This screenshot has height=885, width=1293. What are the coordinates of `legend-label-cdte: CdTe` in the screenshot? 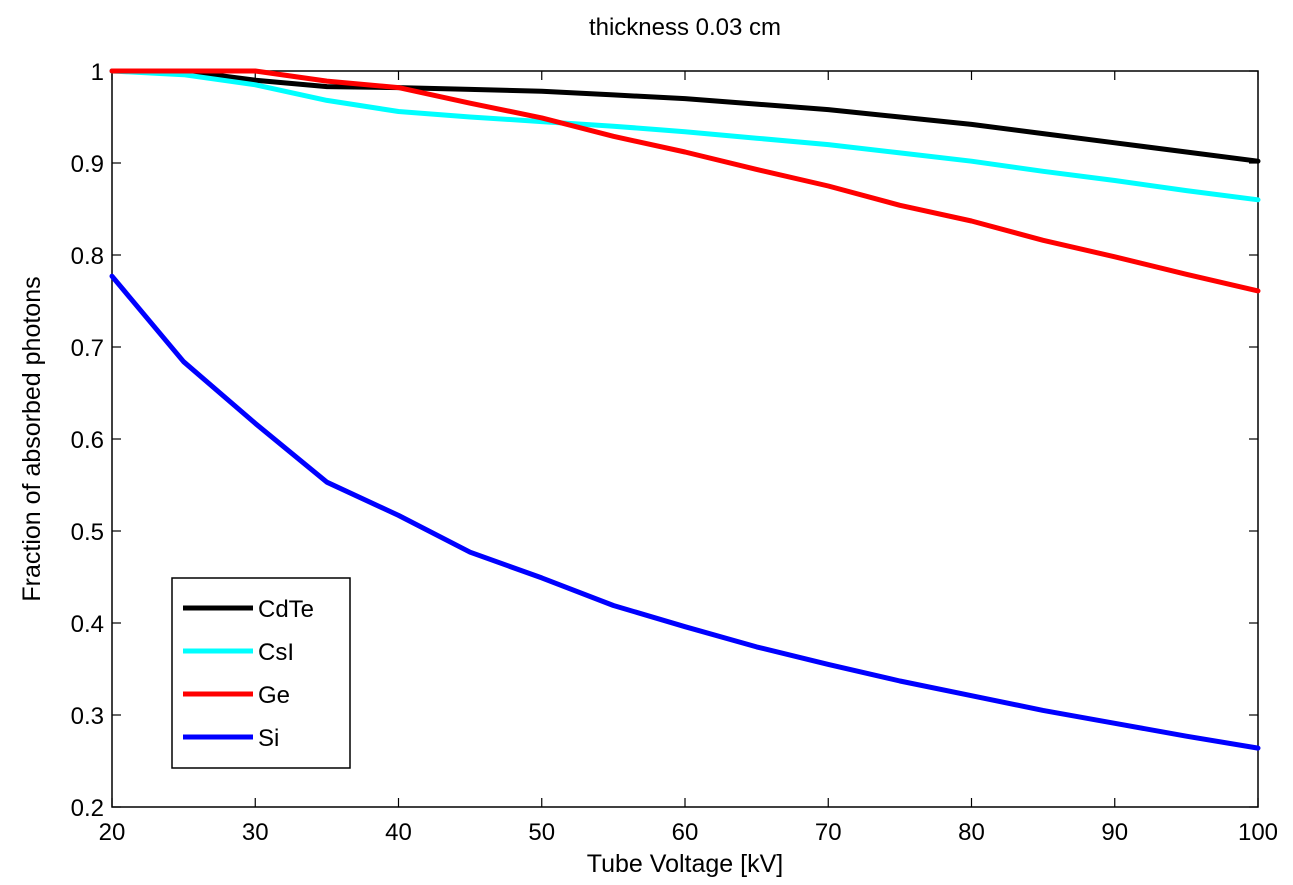 It's located at (286, 609).